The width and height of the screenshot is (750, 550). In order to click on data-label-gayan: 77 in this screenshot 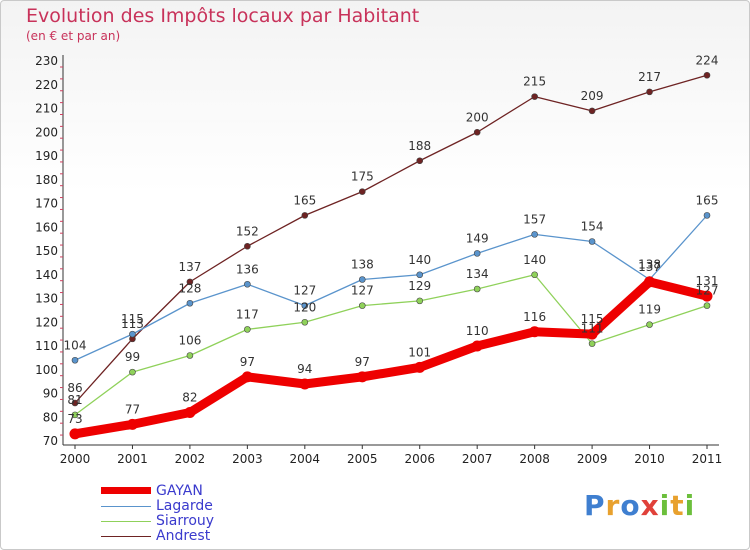, I will do `click(132, 409)`.